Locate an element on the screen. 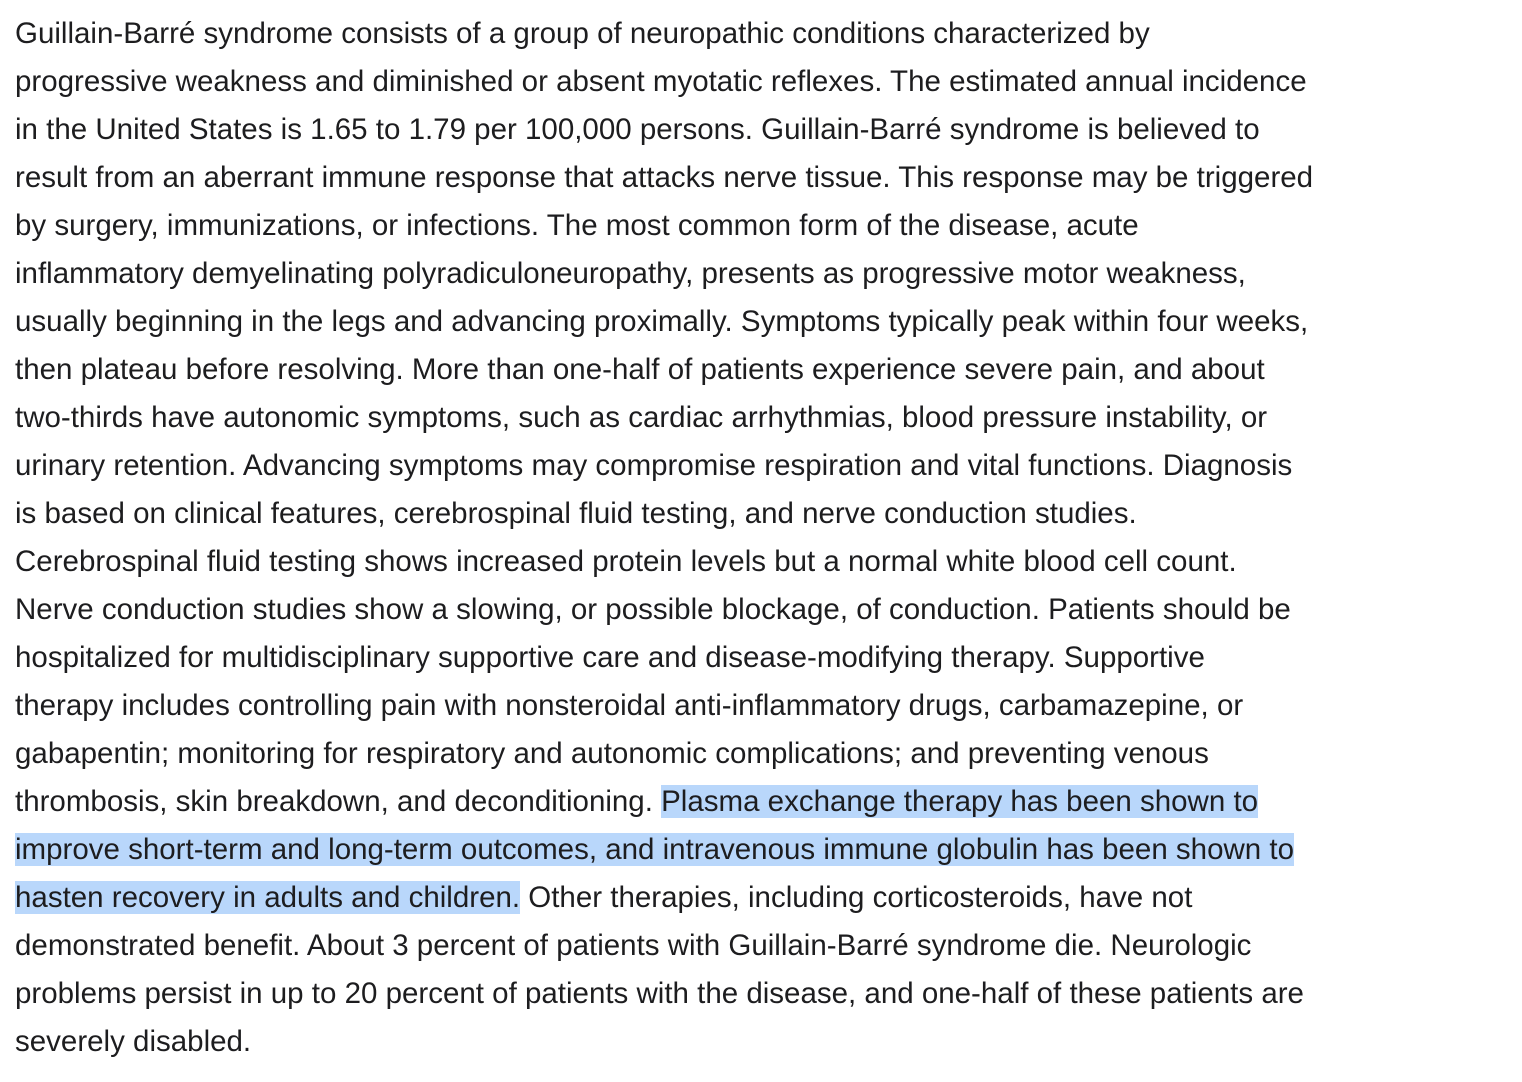 This screenshot has height=1082, width=1522. line-text: severely disabled. is located at coordinates (133, 1041).